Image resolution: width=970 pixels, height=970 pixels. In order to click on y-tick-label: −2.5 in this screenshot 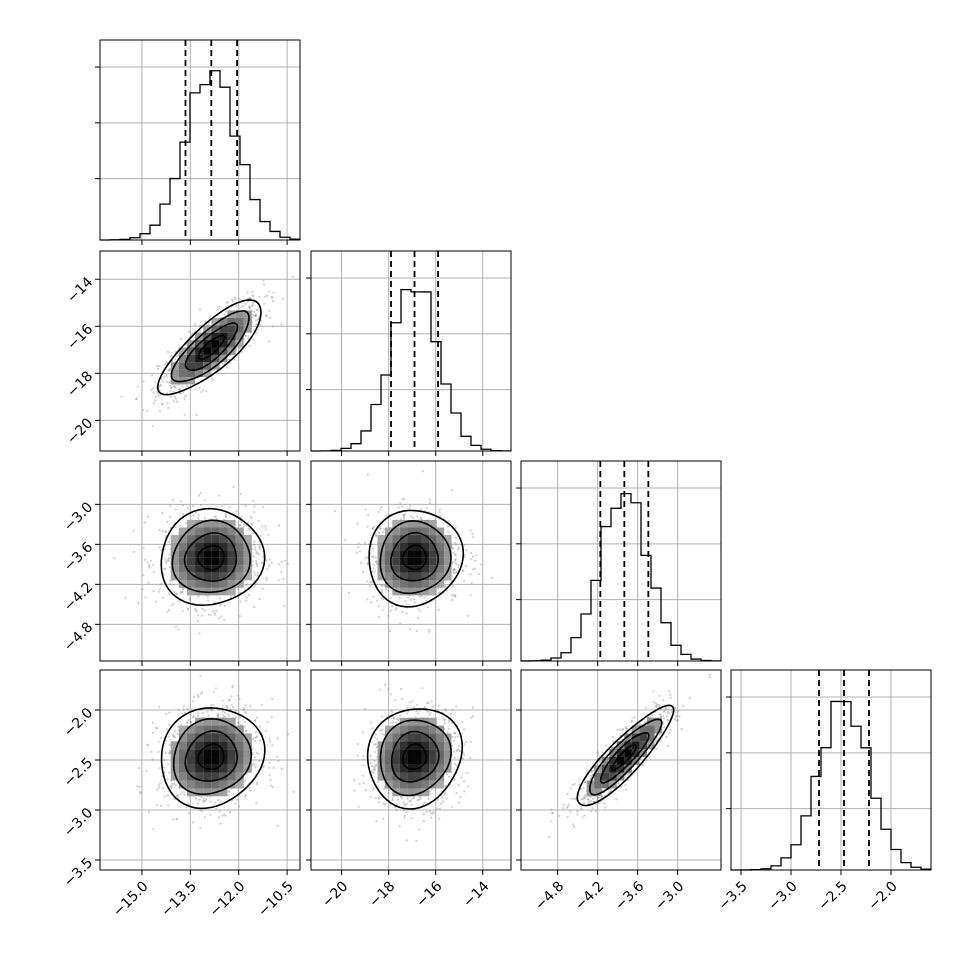, I will do `click(78, 772)`.